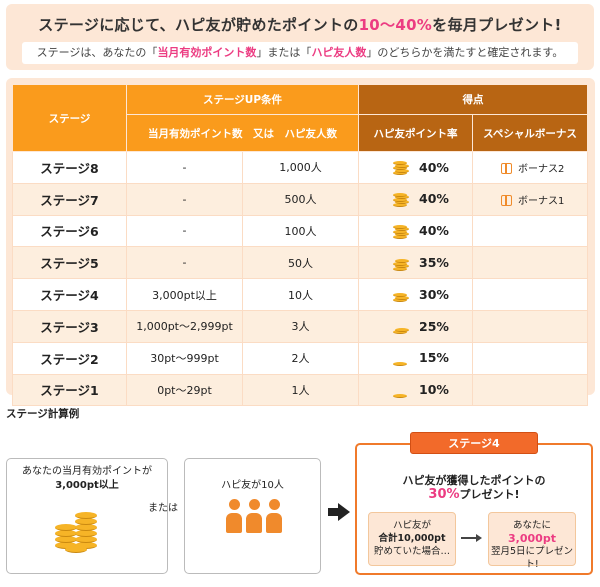 The width and height of the screenshot is (600, 587). I want to click on rate-highlight: 10〜40%, so click(395, 25).